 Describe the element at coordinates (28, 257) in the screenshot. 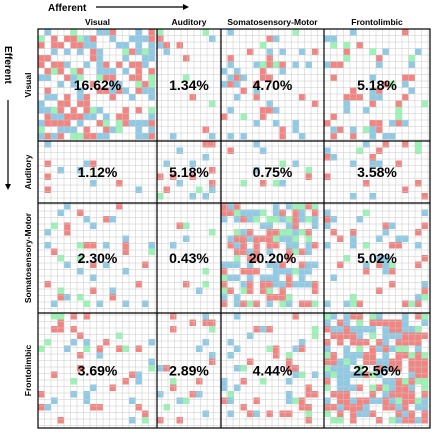

I see `row-label-2: Somatosensory-Motor` at that location.